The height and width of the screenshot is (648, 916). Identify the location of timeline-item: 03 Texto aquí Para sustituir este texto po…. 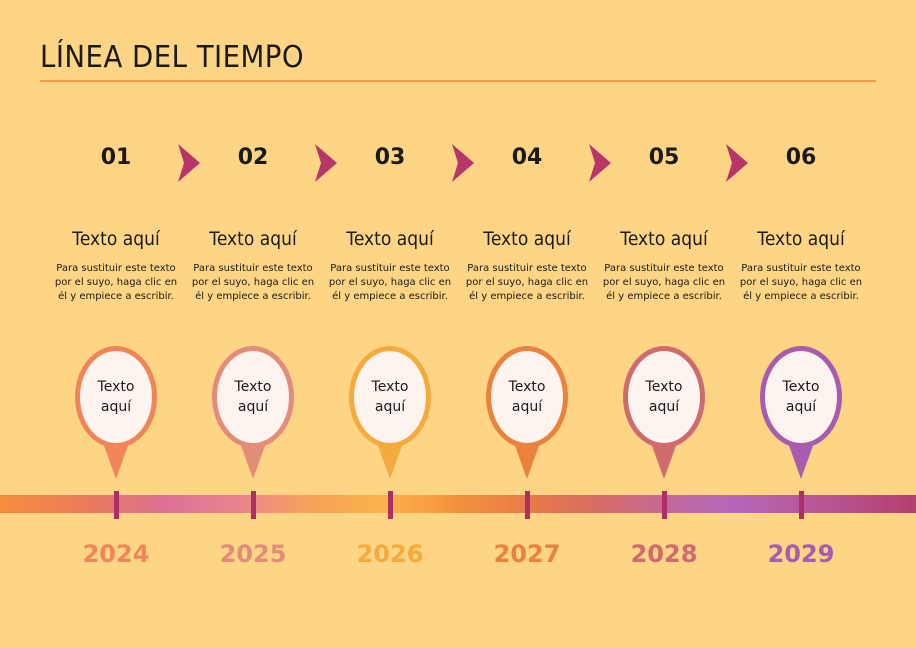
(390, 324).